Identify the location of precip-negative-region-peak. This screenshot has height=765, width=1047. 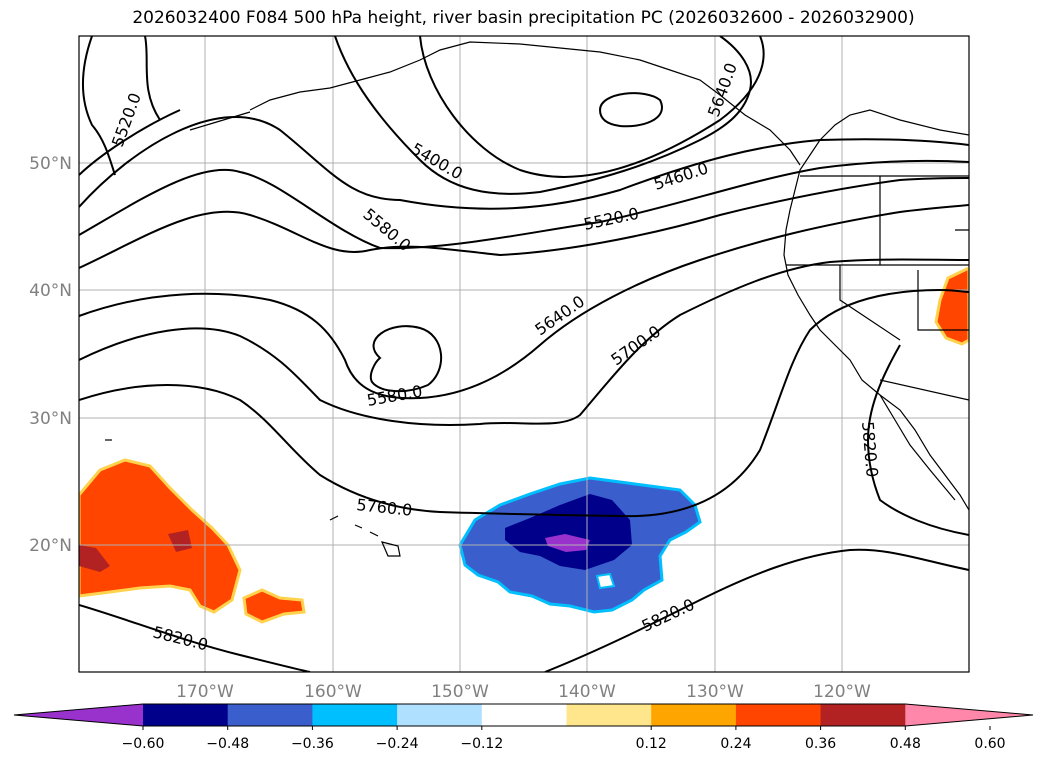
(567, 543).